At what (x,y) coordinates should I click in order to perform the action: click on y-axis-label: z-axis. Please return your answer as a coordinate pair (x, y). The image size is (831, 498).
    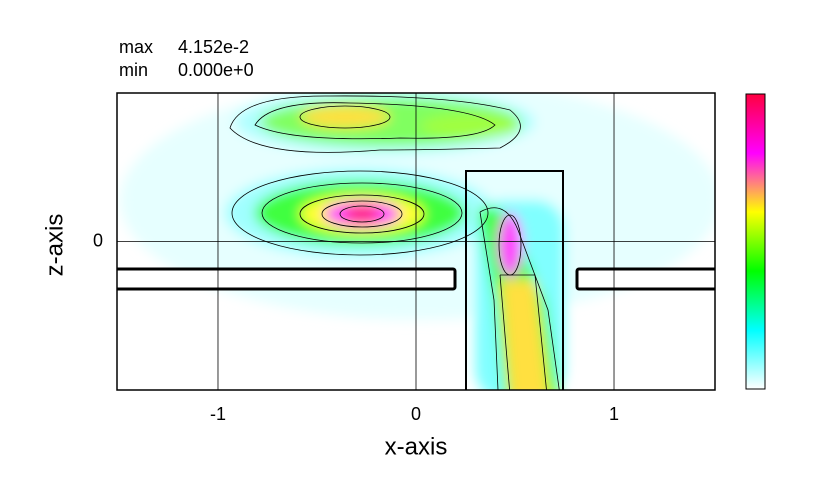
    Looking at the image, I should click on (54, 245).